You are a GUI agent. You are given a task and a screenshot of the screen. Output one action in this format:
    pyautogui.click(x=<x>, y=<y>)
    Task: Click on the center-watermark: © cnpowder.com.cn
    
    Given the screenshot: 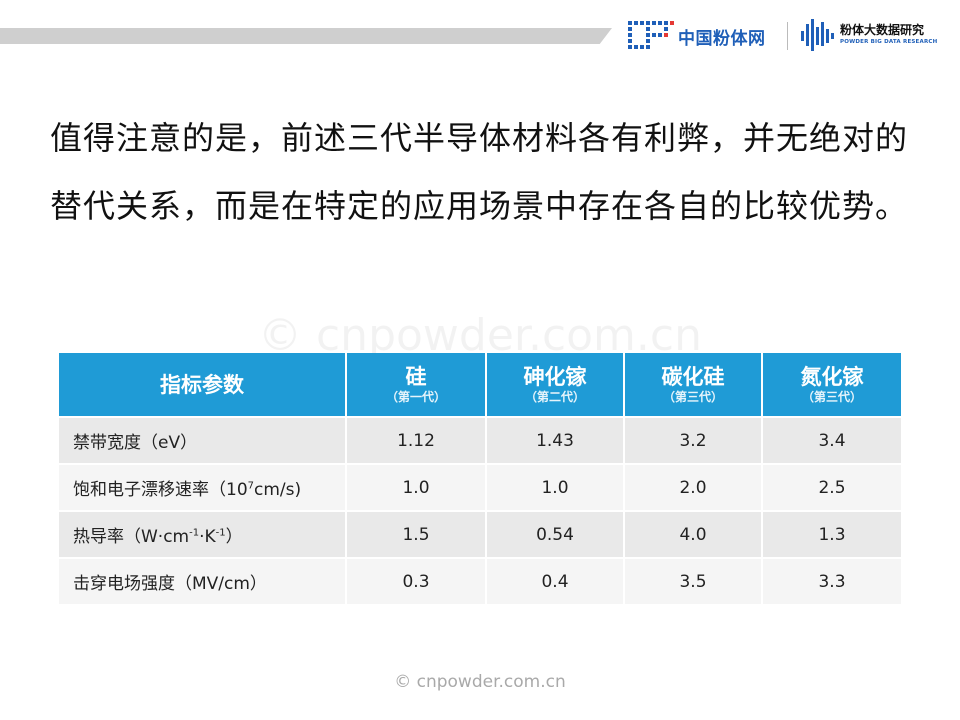 What is the action you would take?
    pyautogui.click(x=480, y=335)
    